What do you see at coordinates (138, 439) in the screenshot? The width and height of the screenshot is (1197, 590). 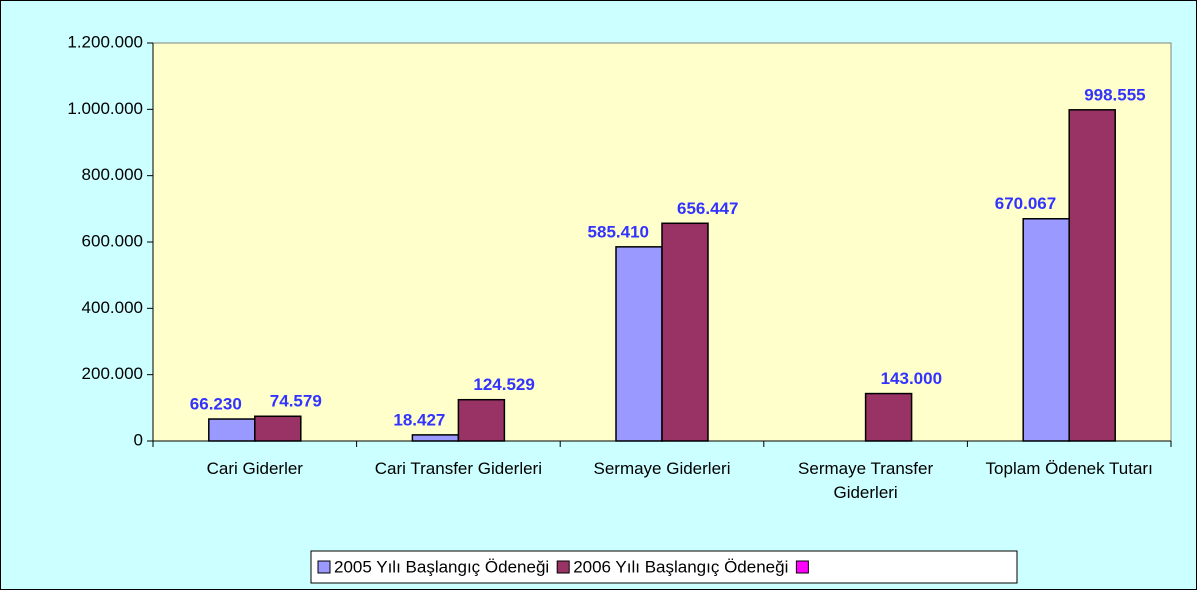 I see `y-tick-label: 0` at bounding box center [138, 439].